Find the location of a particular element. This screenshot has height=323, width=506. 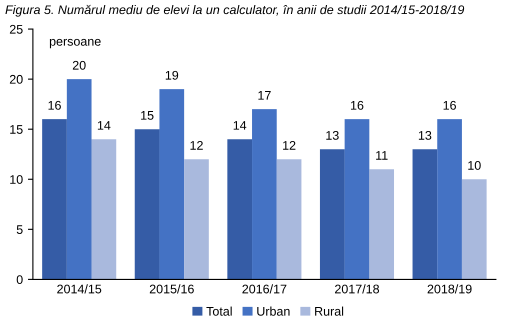

chart-title: Figura 5. Numărul mediu de elevi la un calculator, în anii de studii 2014/15-2018/19 is located at coordinates (234, 10).